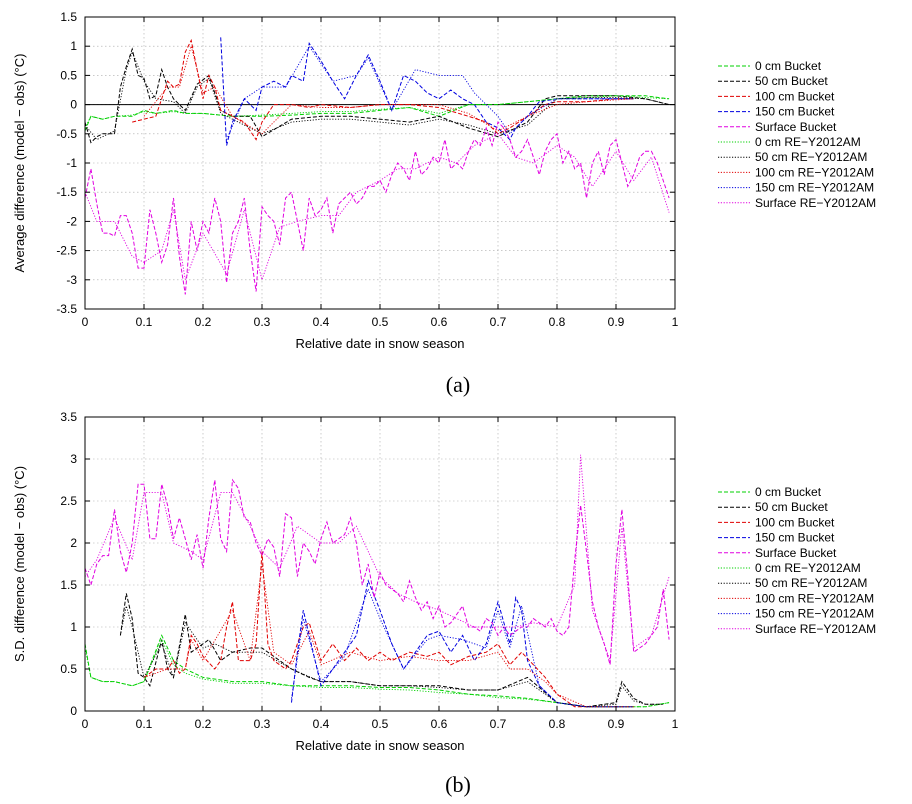  What do you see at coordinates (814, 598) in the screenshot?
I see `legend-entry-b-7: 100 cm RE−Y2012AM` at bounding box center [814, 598].